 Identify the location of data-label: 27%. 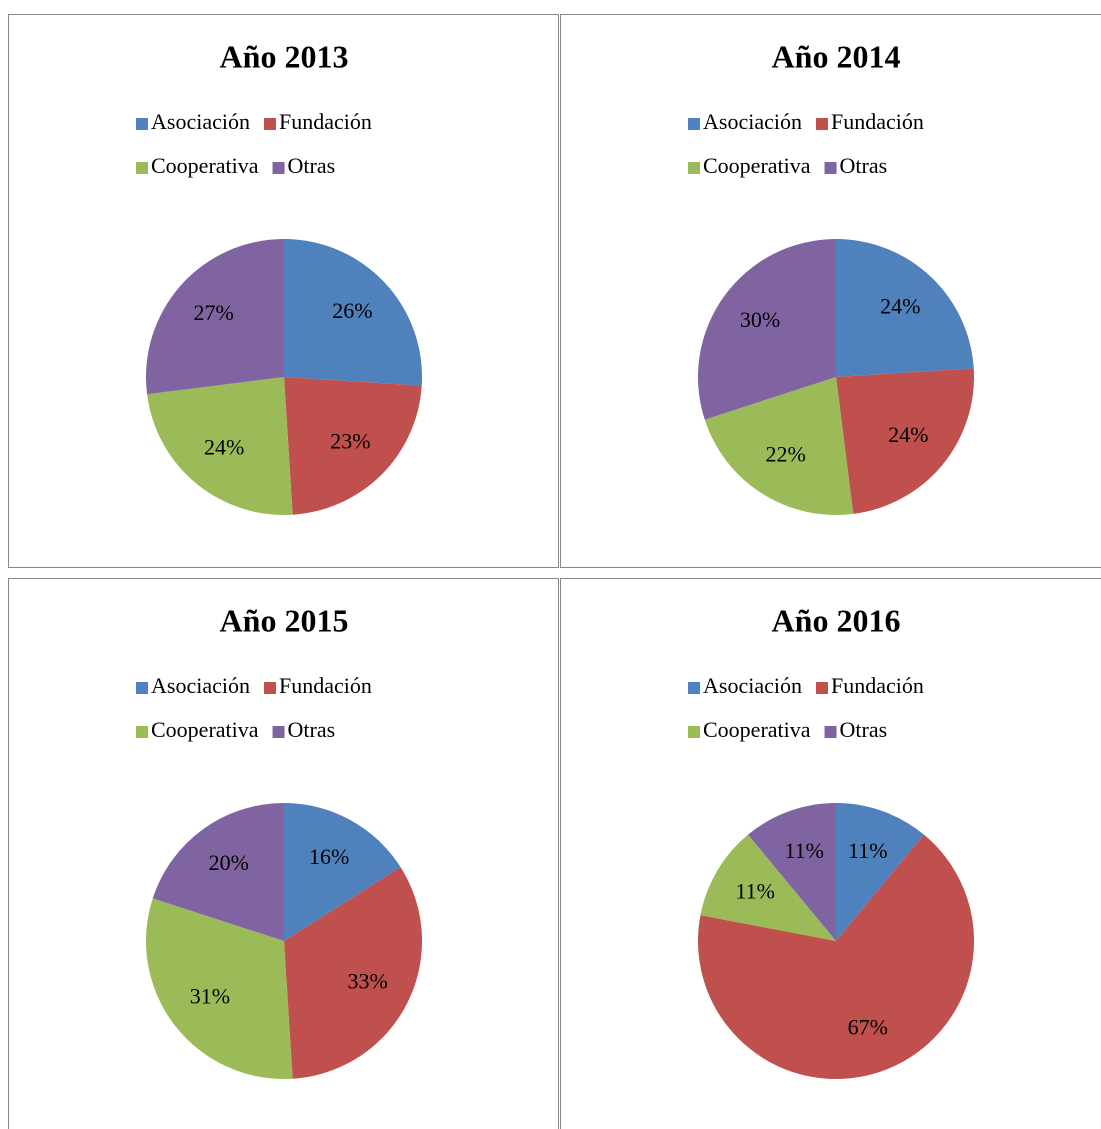
(213, 312).